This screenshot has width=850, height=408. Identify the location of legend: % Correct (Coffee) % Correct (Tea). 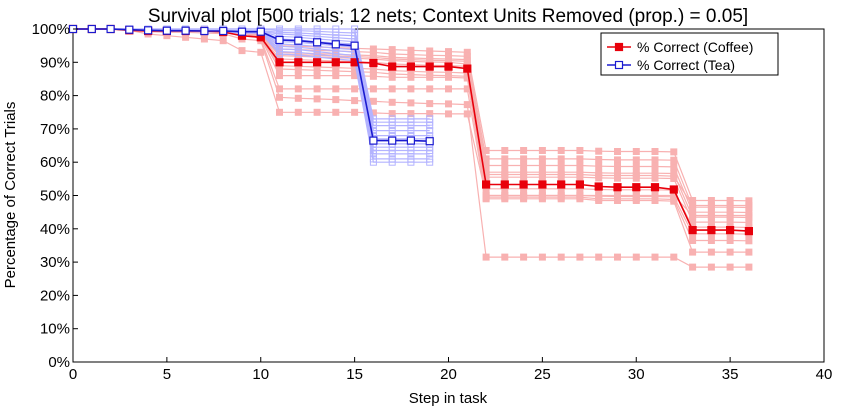
(689, 54).